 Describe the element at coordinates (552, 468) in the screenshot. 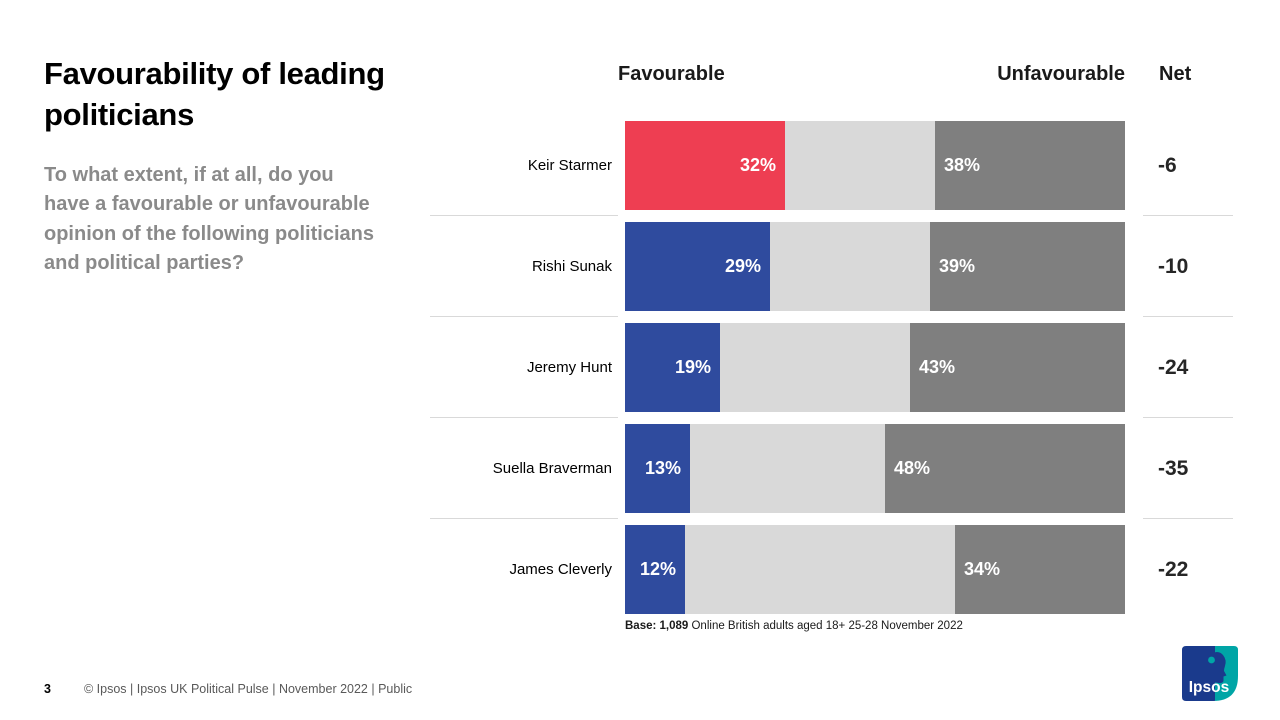

I see `politician-name: Suella Braverman` at that location.